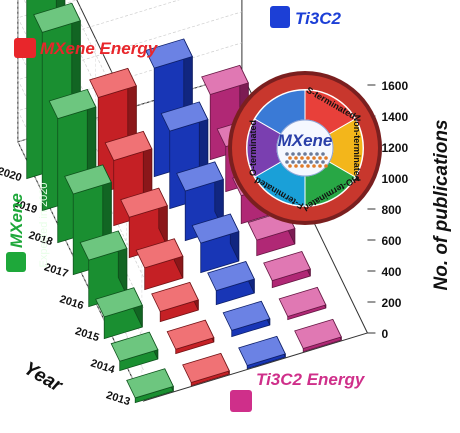 The height and width of the screenshot is (433, 460). What do you see at coordinates (262, 352) in the screenshot?
I see `bar-ti3c2-2013` at bounding box center [262, 352].